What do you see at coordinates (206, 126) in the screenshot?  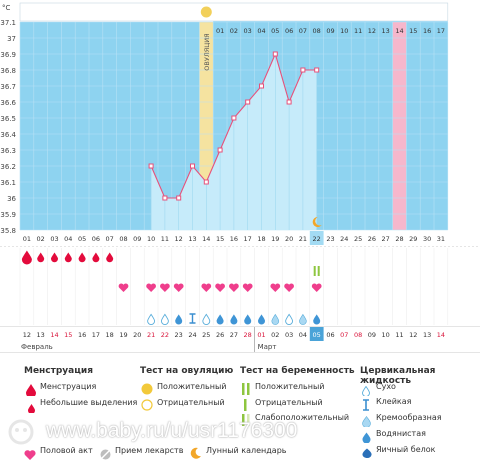 I see `ovulation-column` at bounding box center [206, 126].